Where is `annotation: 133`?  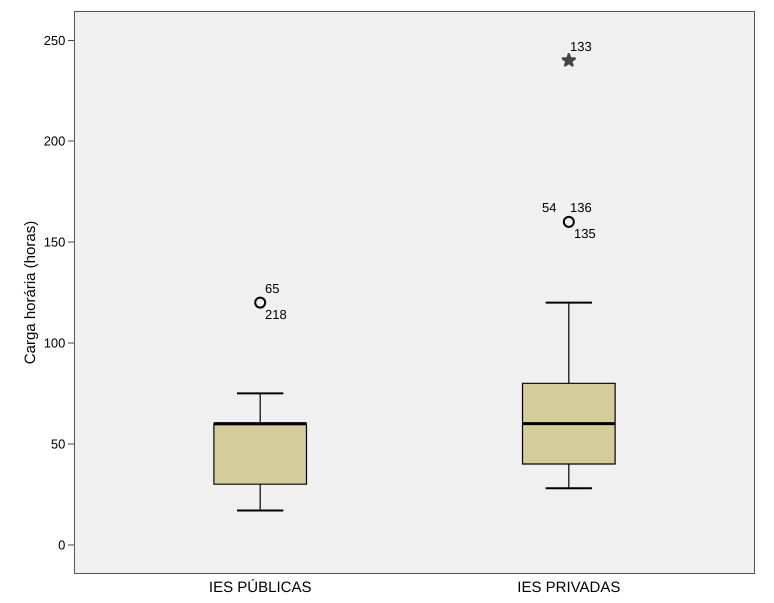 annotation: 133 is located at coordinates (581, 46).